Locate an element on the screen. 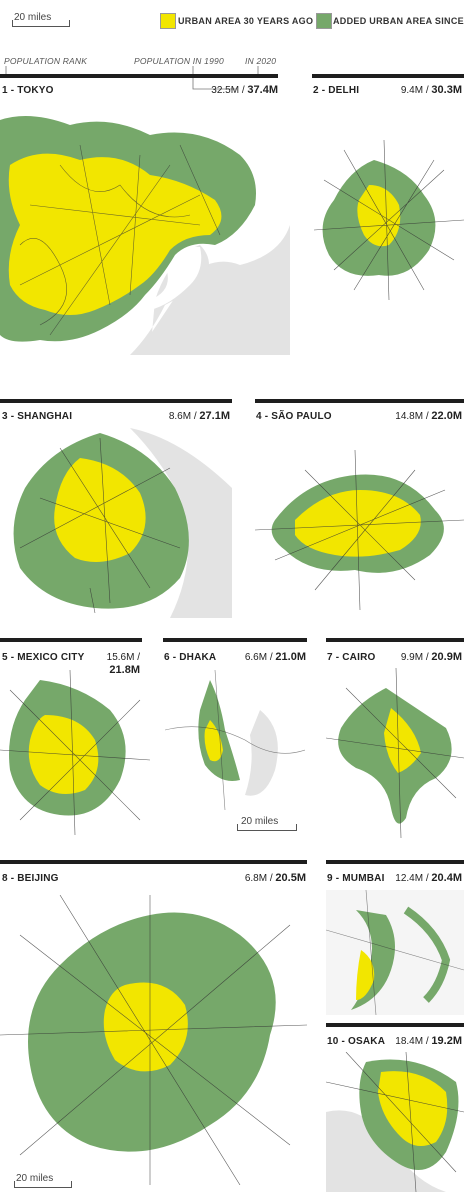  scale-label: 20 miles is located at coordinates (33, 17).